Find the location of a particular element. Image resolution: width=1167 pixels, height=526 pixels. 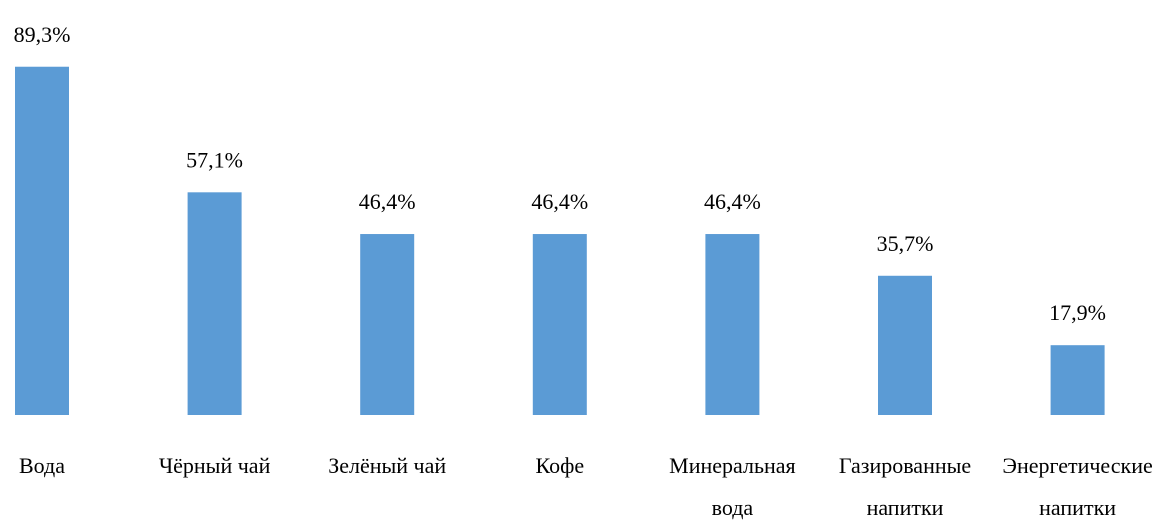

value-label: 35,7% is located at coordinates (905, 243).